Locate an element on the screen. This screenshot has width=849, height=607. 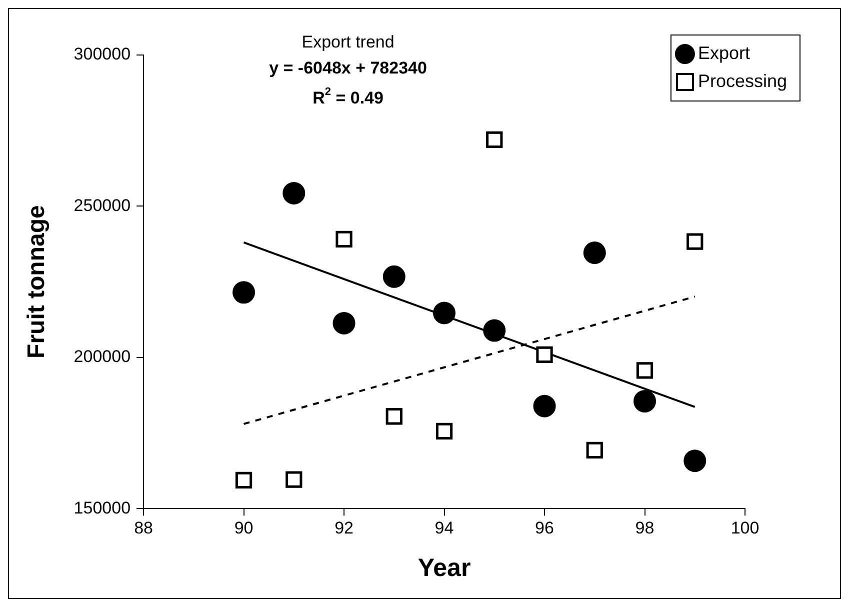
x-tick-label: 100 is located at coordinates (745, 528).